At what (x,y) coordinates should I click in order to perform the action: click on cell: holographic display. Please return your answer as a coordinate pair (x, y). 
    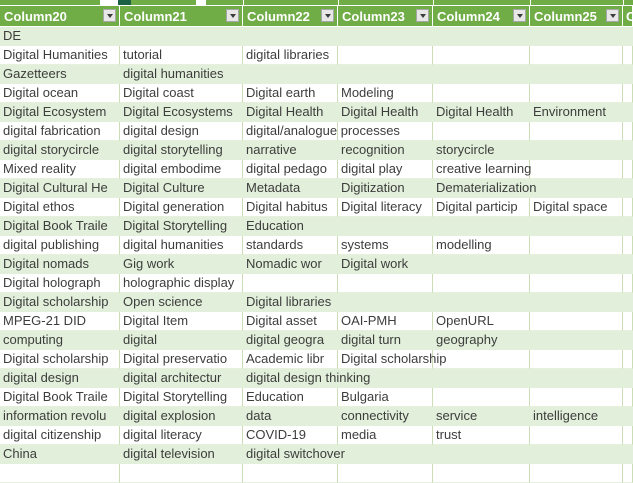
    Looking at the image, I should click on (181, 283).